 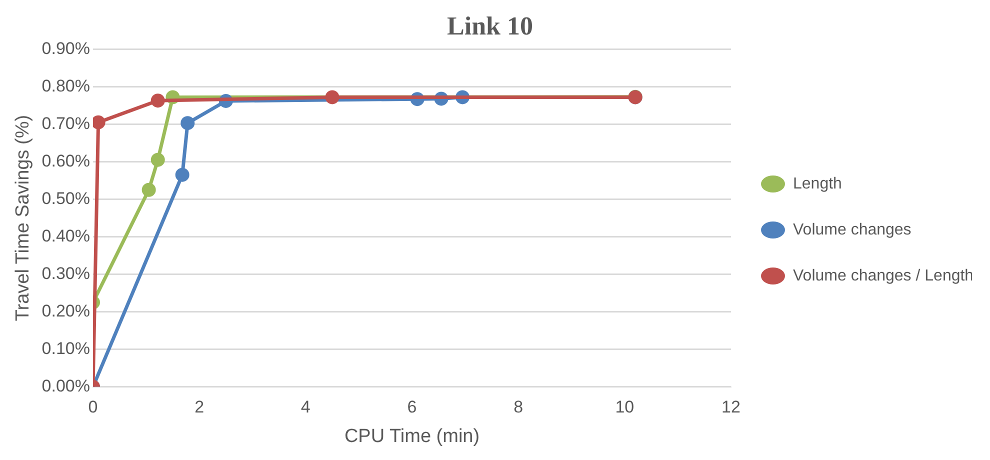 I want to click on y-tick-label: 0.80%, so click(x=66, y=86).